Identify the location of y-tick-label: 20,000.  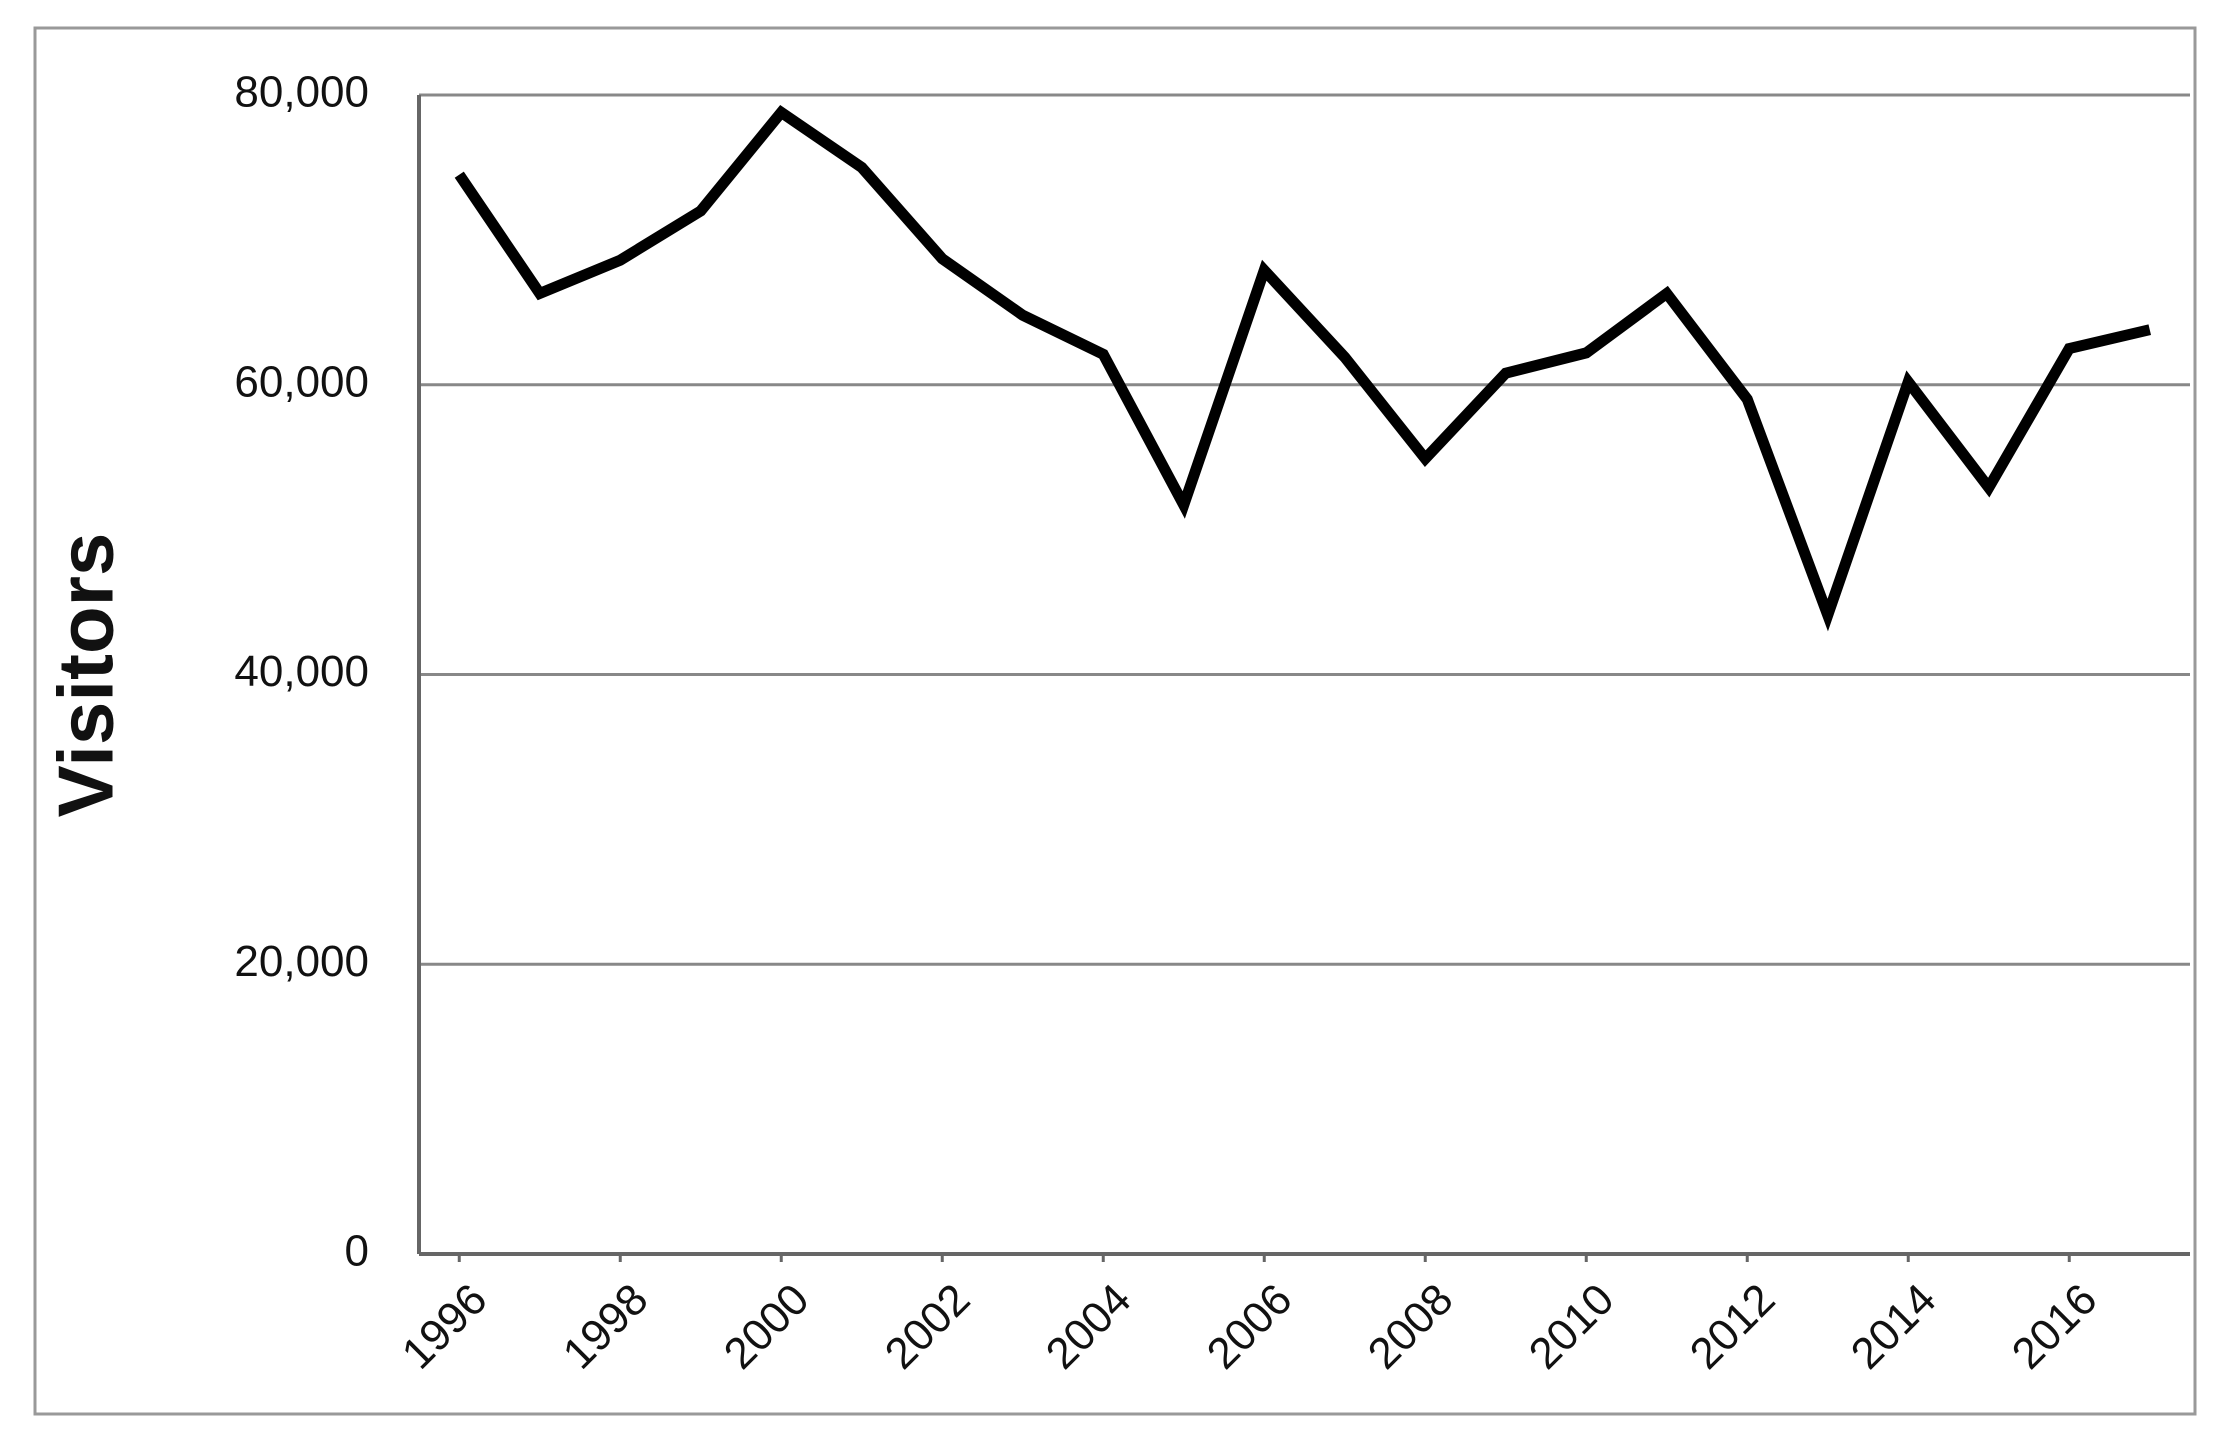
(301, 961).